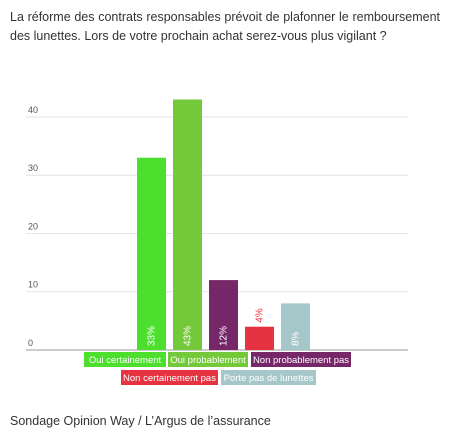 This screenshot has width=450, height=443. I want to click on y-tick-label: 30, so click(33, 168).